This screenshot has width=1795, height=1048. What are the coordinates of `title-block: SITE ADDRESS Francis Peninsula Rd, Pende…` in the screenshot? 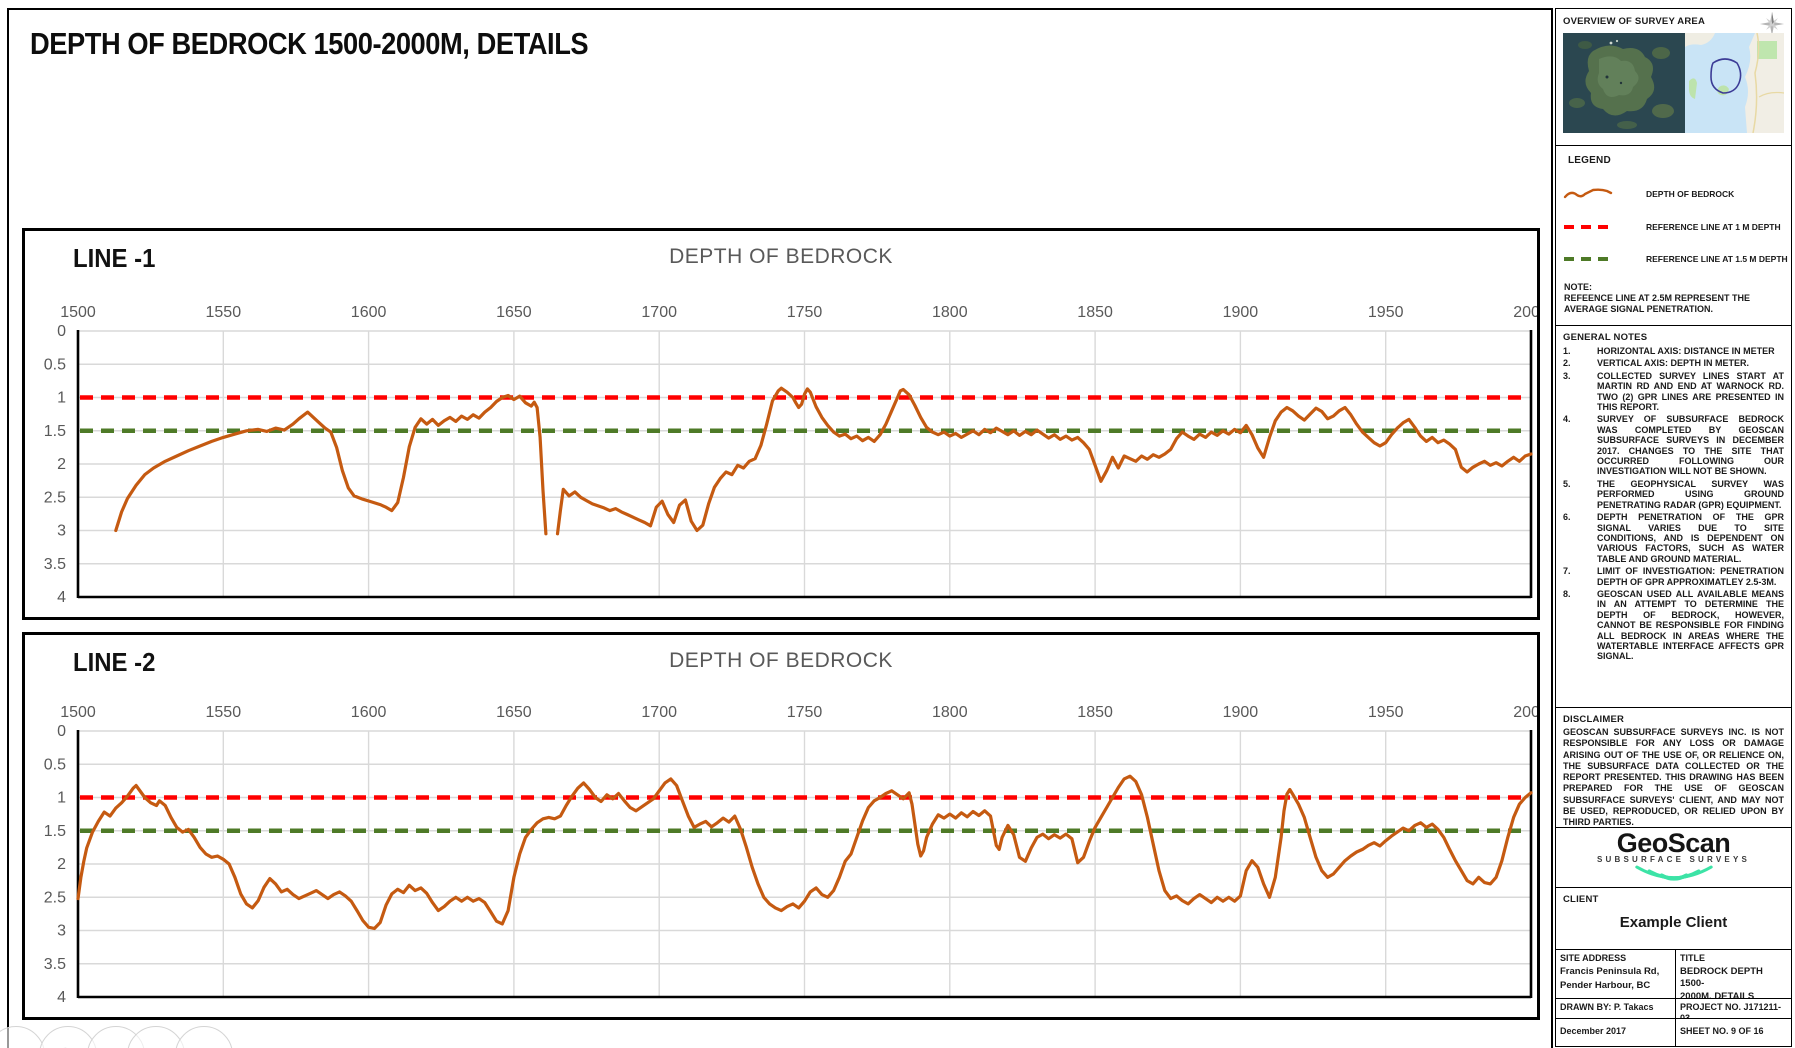 It's located at (1673, 998).